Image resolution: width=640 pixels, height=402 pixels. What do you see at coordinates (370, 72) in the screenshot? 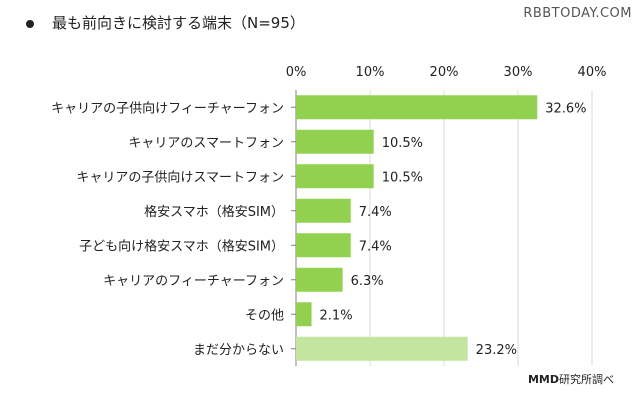
I see `x-tick-label: 10%` at bounding box center [370, 72].